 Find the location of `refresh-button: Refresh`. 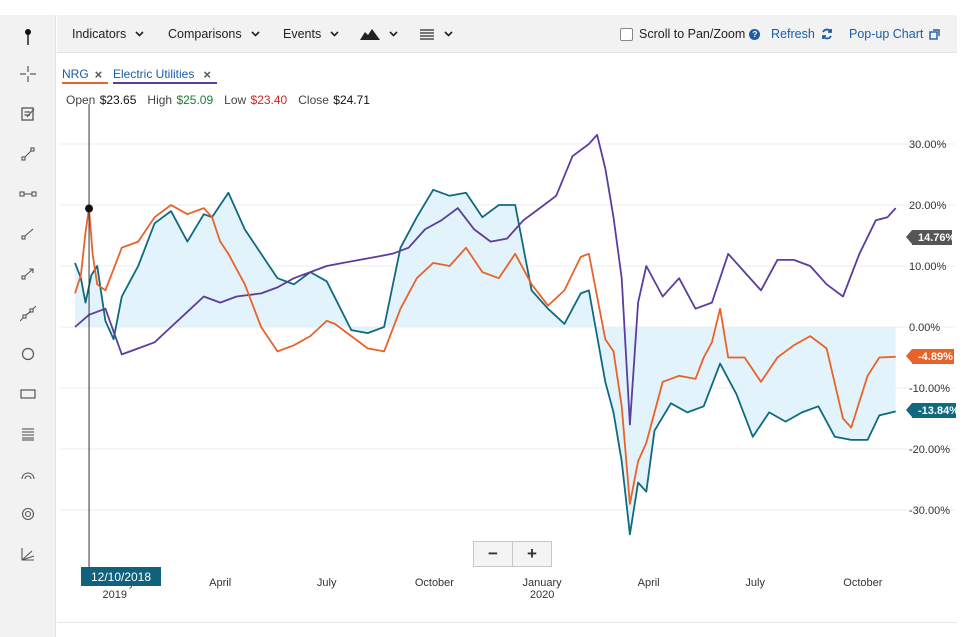

refresh-button: Refresh is located at coordinates (802, 34).